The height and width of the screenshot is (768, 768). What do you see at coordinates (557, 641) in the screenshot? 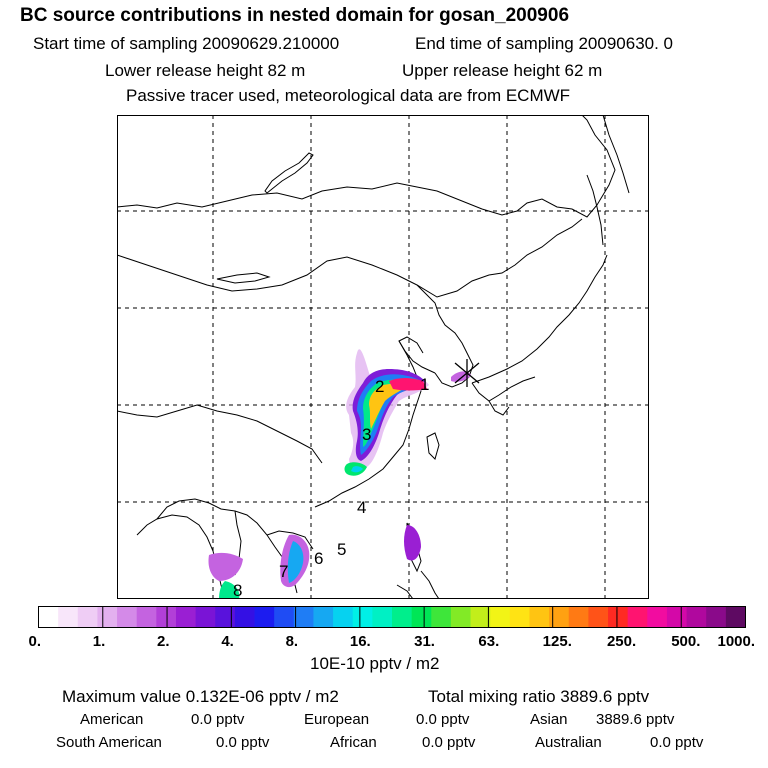
I see `colorbar-tick-label: 125.` at bounding box center [557, 641].